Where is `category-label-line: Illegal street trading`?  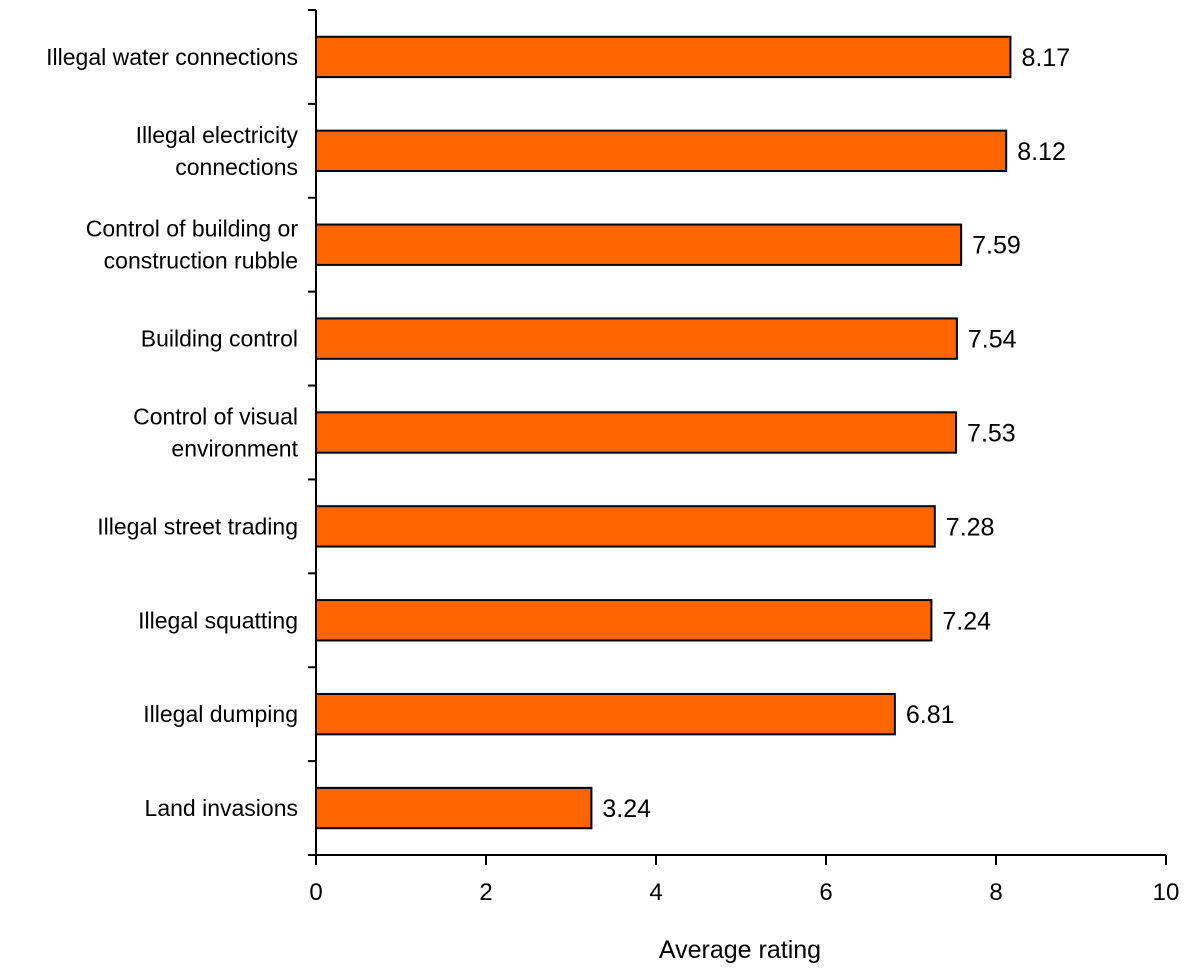
category-label-line: Illegal street trading is located at coordinates (197, 526).